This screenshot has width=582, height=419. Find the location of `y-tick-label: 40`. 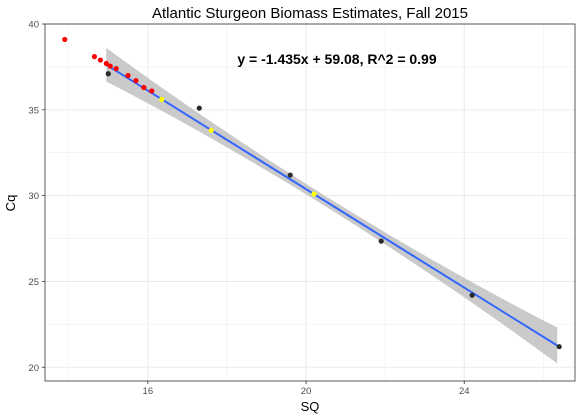

y-tick-label: 40 is located at coordinates (33, 25).